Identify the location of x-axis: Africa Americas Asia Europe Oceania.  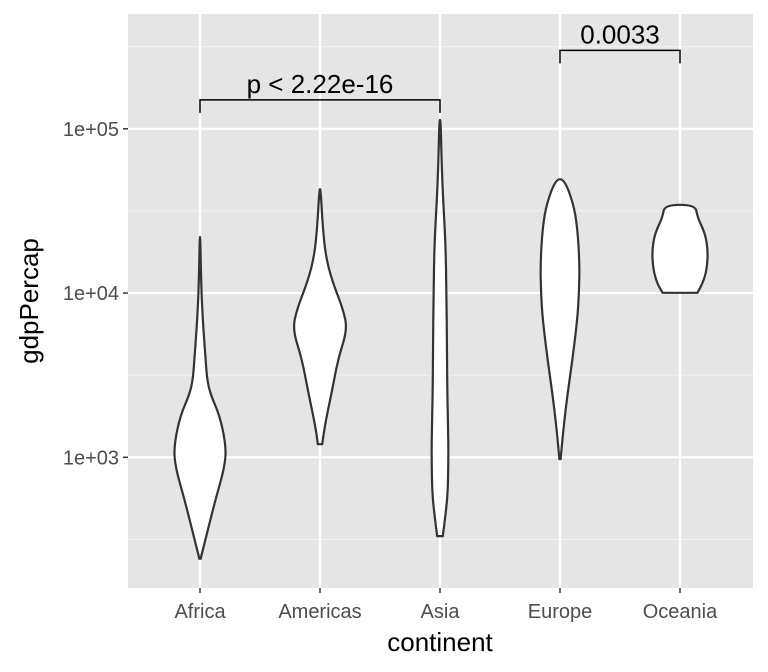
(446, 605).